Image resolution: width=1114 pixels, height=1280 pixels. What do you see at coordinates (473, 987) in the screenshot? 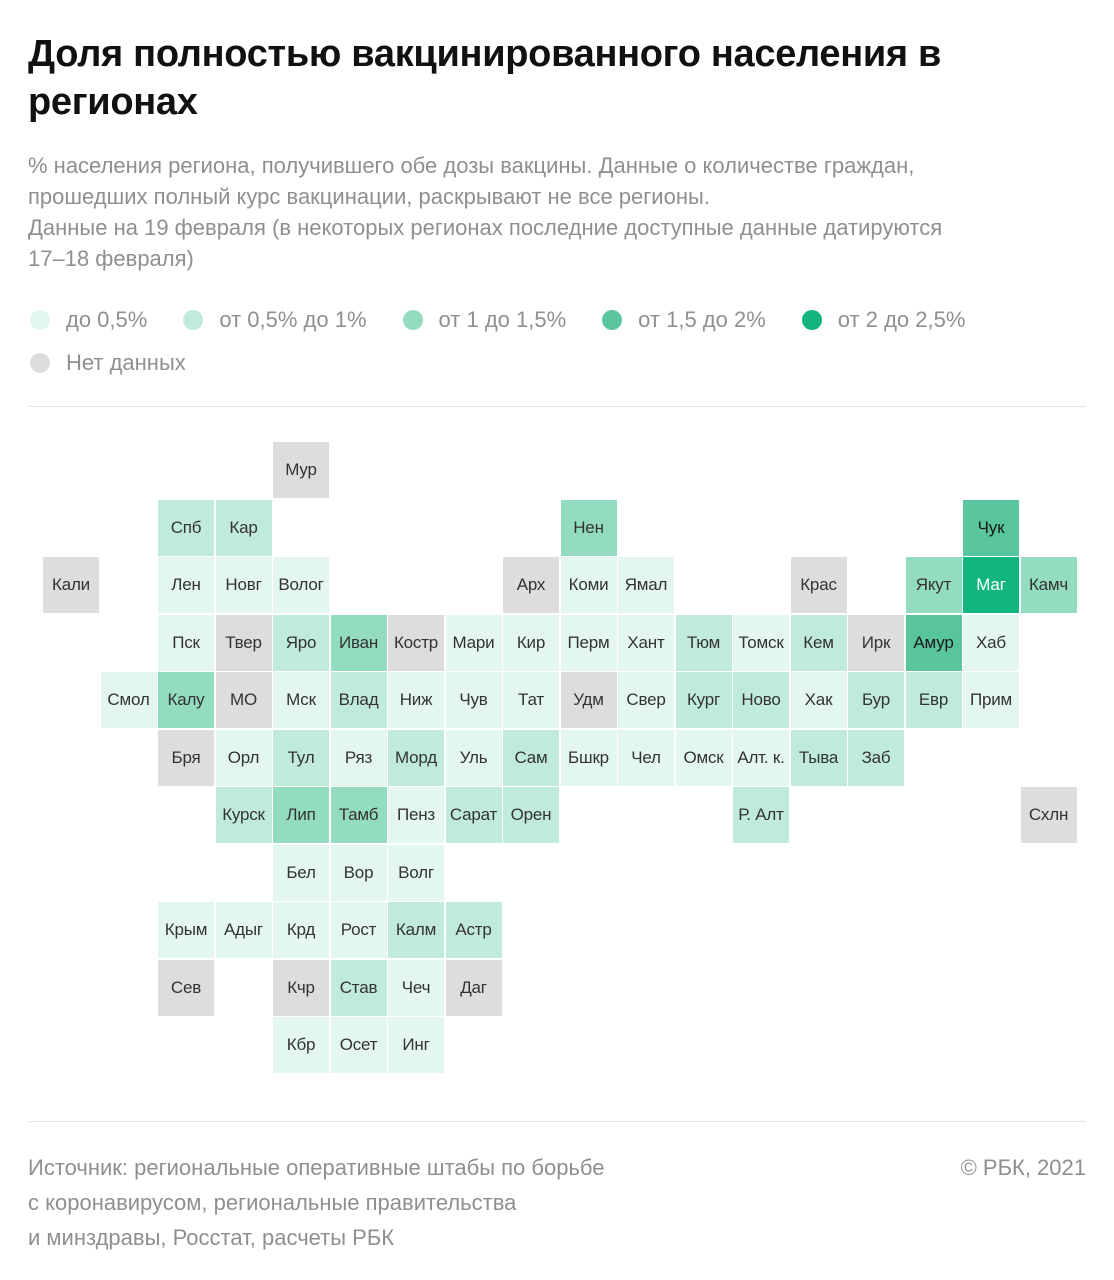
I see `region-tile: Даг` at bounding box center [473, 987].